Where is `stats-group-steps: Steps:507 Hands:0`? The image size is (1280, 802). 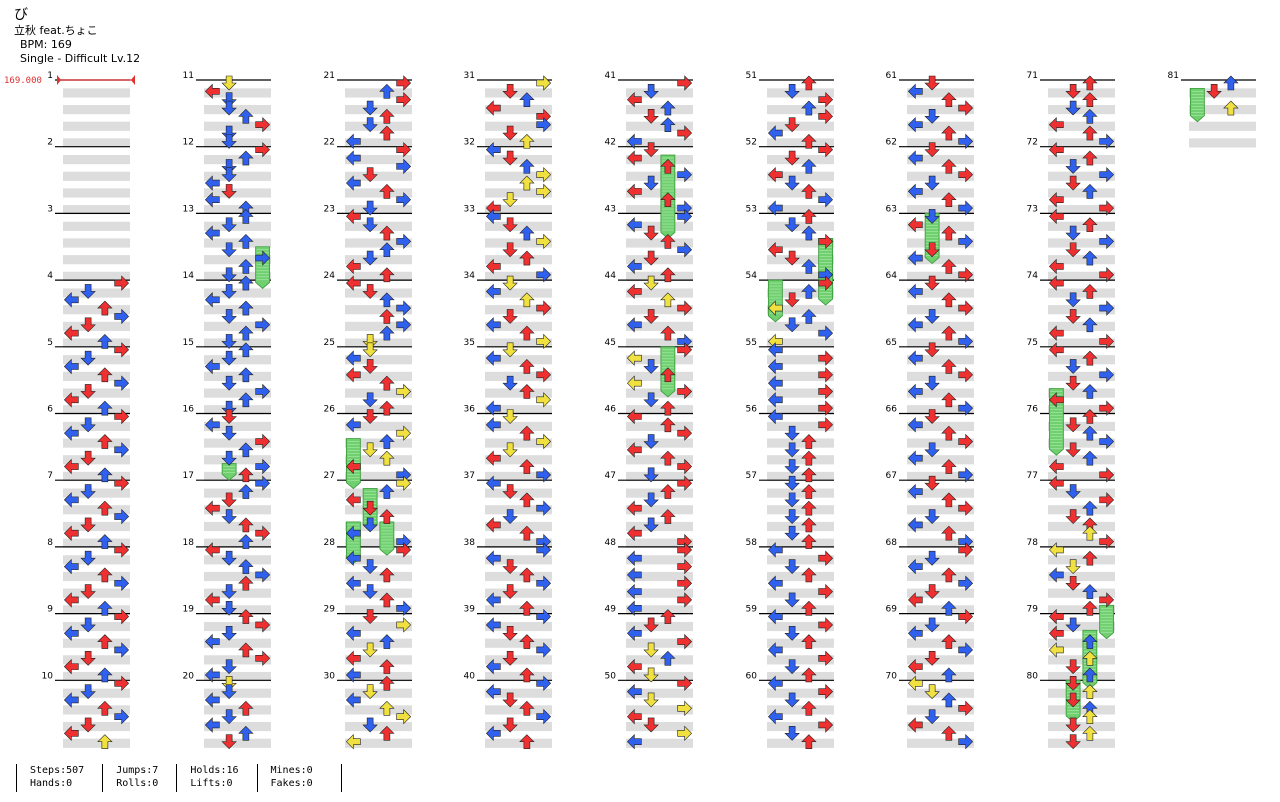 stats-group-steps: Steps:507 Hands:0 is located at coordinates (50, 778).